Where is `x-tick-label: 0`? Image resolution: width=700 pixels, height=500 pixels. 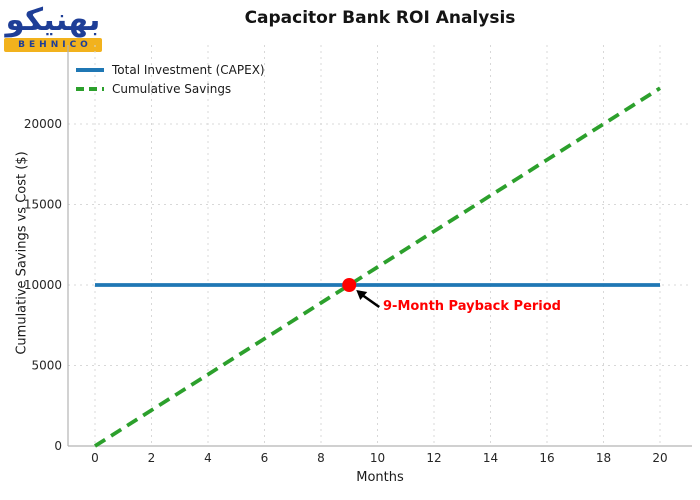
x-tick-label: 0 is located at coordinates (95, 458).